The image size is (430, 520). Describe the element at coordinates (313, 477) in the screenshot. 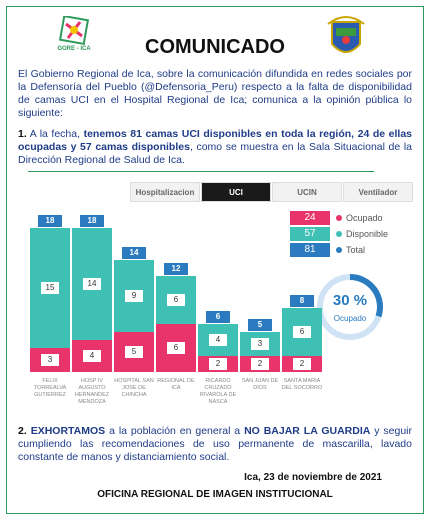

I see `date: Ica, 23 de noviembre de 2021` at that location.